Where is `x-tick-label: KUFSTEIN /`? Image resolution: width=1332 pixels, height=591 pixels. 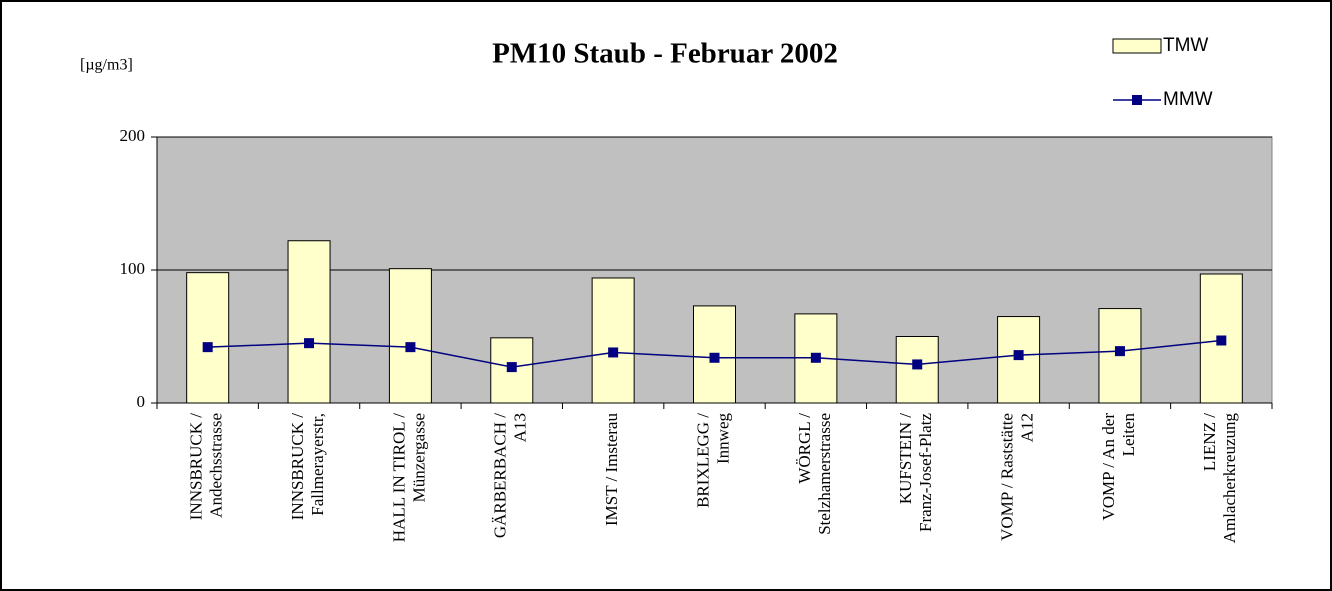 x-tick-label: KUFSTEIN / is located at coordinates (905, 458).